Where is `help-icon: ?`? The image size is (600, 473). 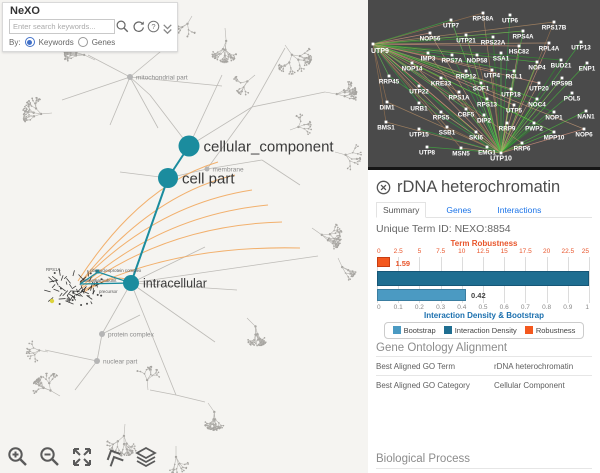
help-icon: ? is located at coordinates (153, 26).